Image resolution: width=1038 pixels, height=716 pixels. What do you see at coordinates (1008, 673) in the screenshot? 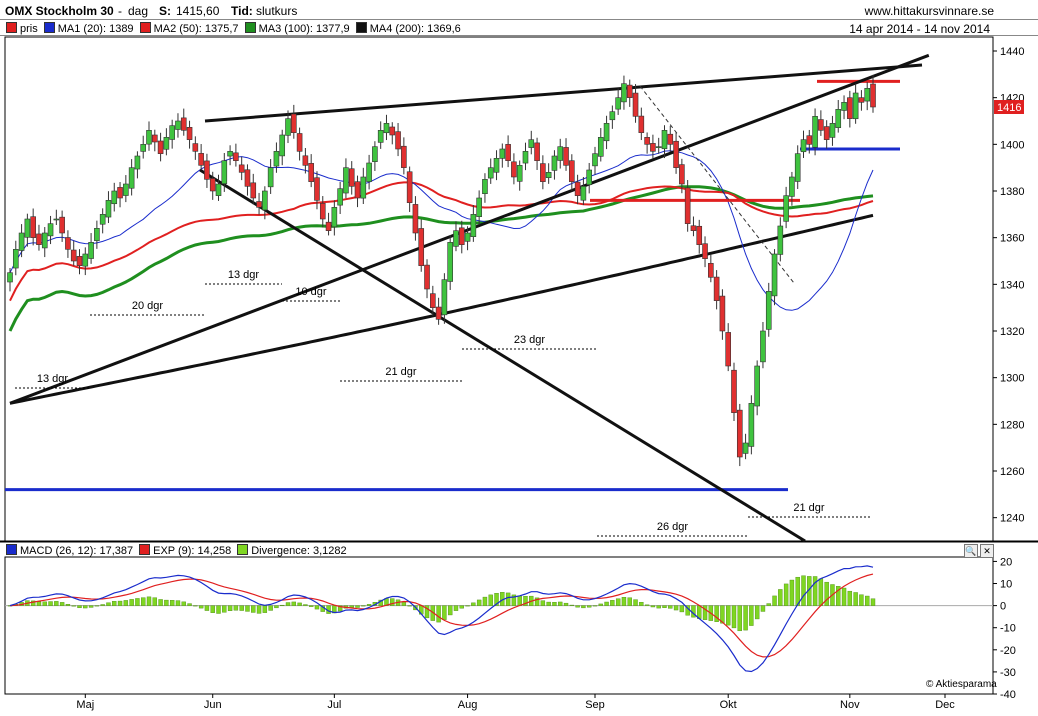
I see `macd-y-tick-label: -30` at bounding box center [1008, 673].